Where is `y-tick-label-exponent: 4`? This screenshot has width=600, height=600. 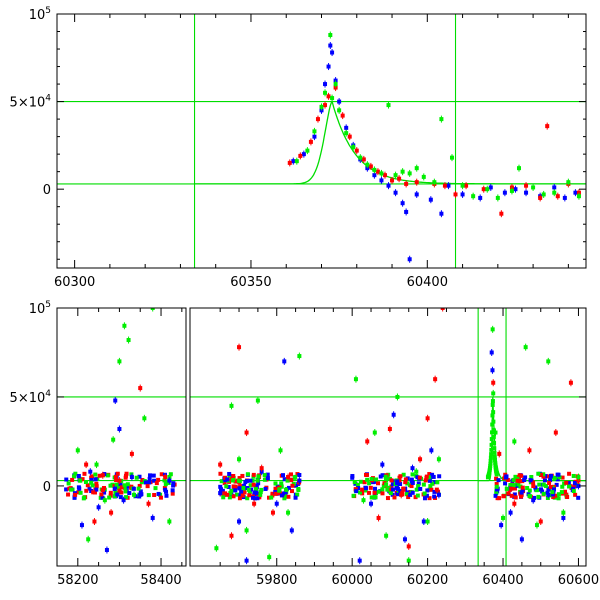 y-tick-label-exponent: 4 is located at coordinates (48, 394).